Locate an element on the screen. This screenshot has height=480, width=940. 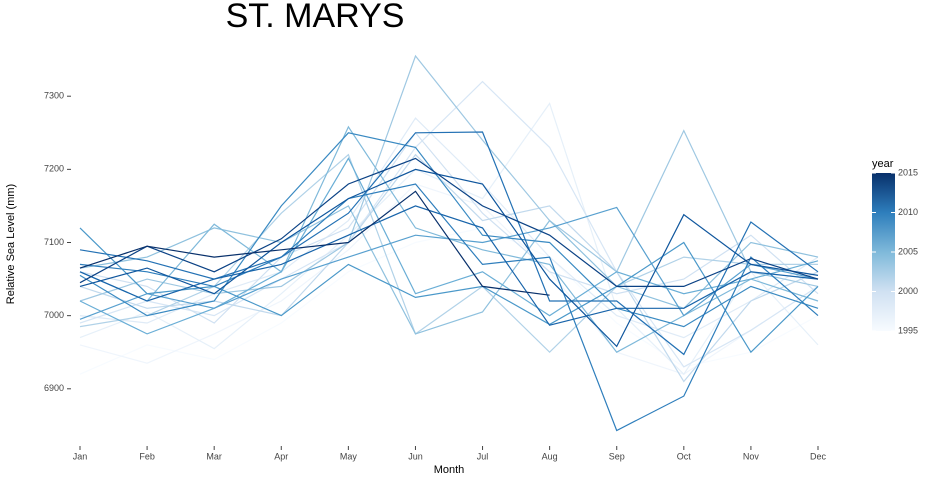
x-tick-label: Nov is located at coordinates (751, 456).